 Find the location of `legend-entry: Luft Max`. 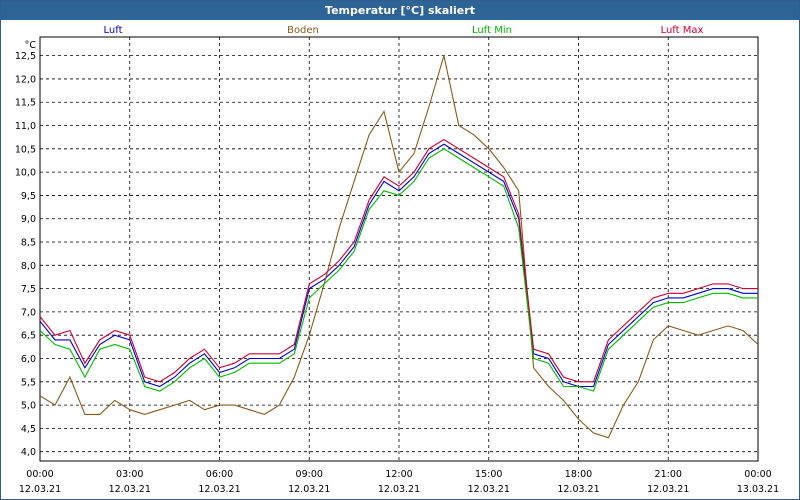

legend-entry: Luft Max is located at coordinates (682, 30).